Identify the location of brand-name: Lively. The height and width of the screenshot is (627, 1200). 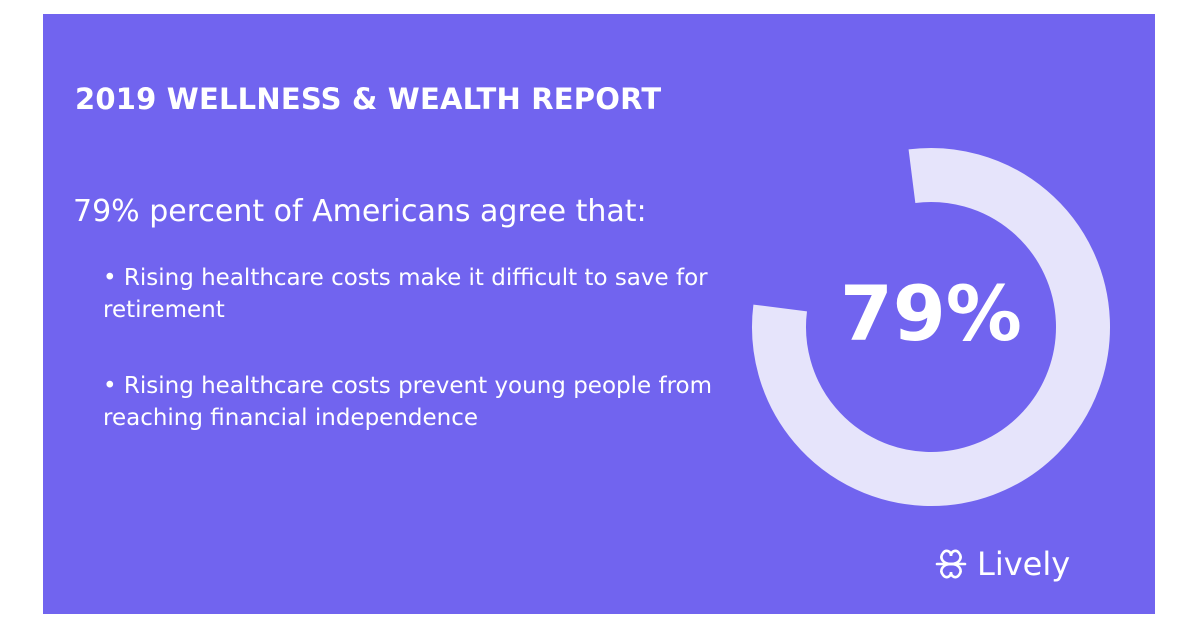
(1024, 564).